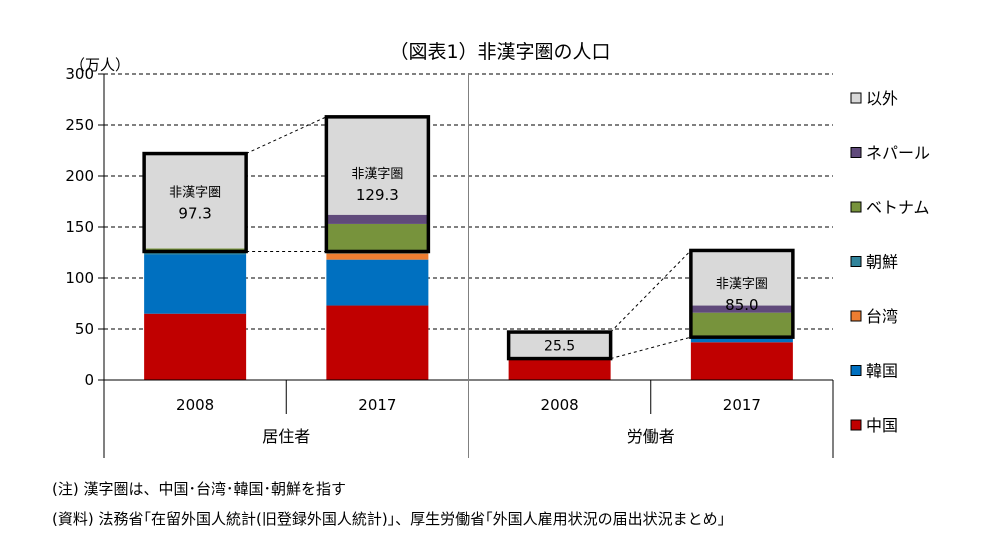  What do you see at coordinates (898, 153) in the screenshot?
I see `legend-label: ネパール` at bounding box center [898, 153].